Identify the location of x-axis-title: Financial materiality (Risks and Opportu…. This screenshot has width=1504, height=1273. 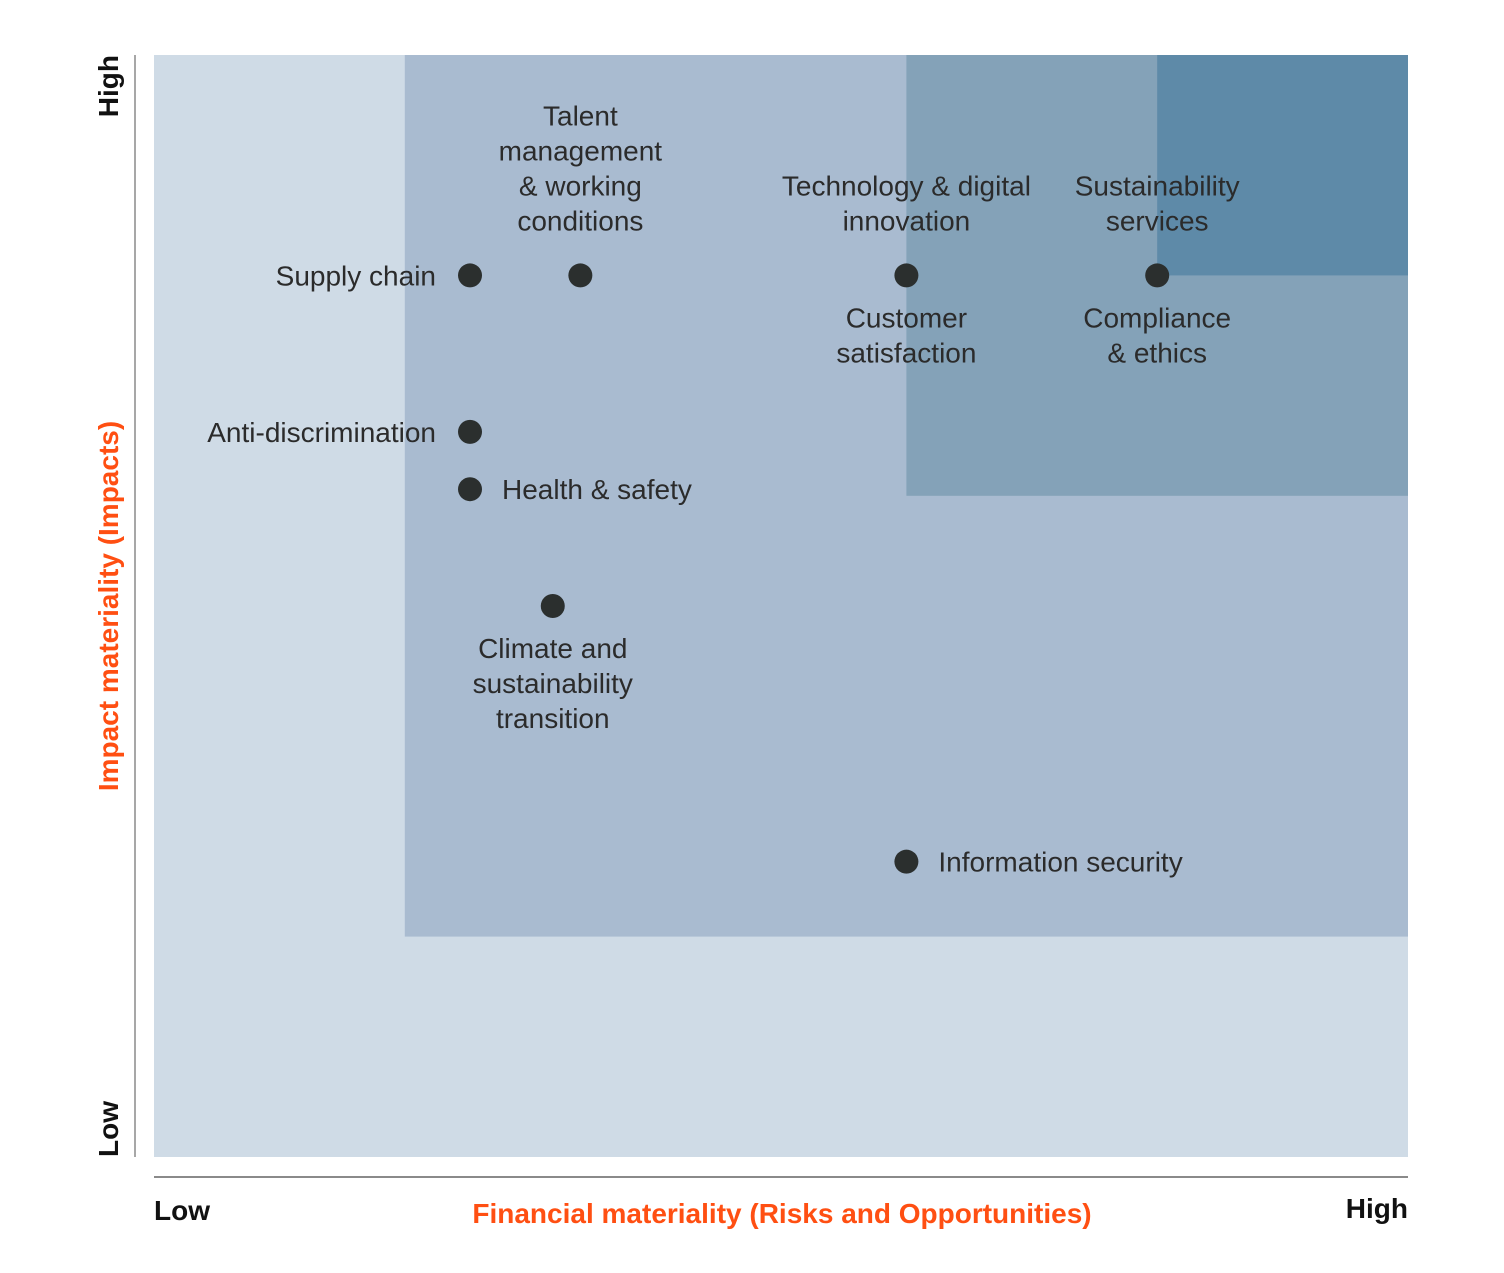
(781, 1213).